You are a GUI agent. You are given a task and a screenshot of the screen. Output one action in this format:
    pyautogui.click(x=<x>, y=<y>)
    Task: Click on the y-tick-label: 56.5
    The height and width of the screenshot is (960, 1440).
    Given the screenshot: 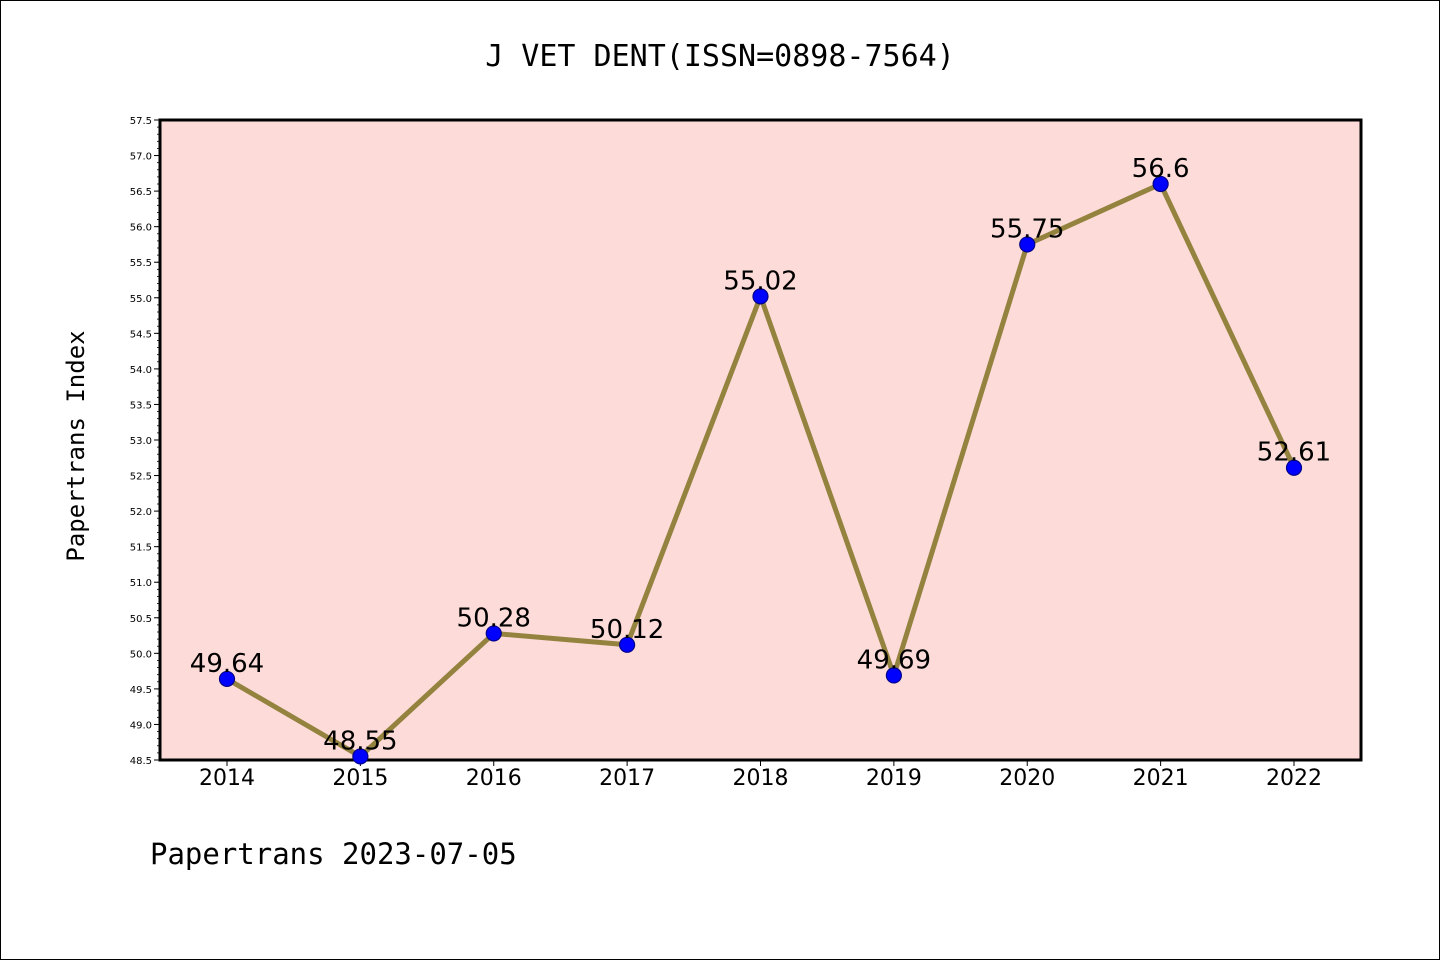 What is the action you would take?
    pyautogui.click(x=141, y=192)
    